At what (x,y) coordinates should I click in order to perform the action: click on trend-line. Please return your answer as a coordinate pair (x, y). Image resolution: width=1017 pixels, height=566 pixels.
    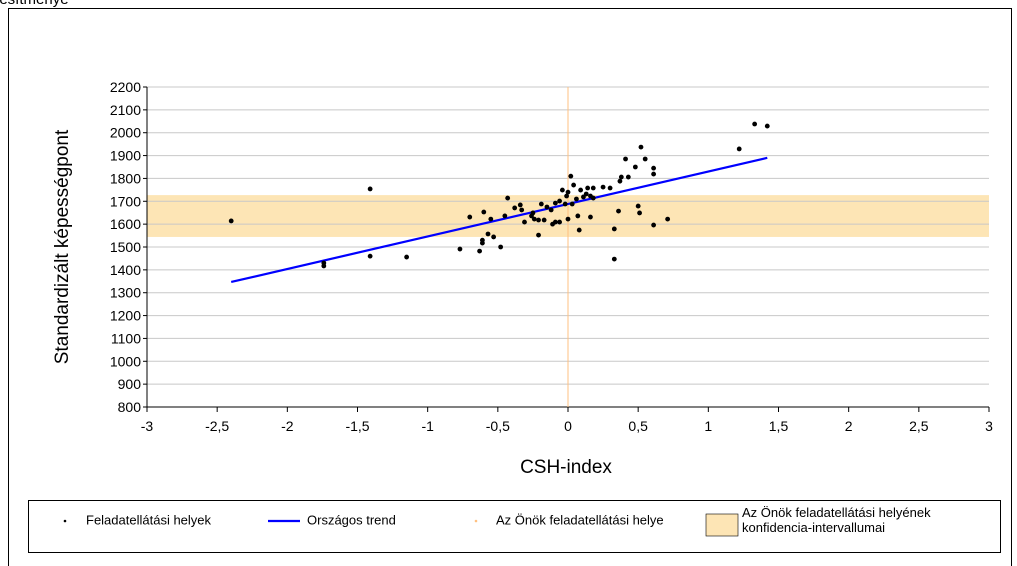
    Looking at the image, I should click on (499, 220).